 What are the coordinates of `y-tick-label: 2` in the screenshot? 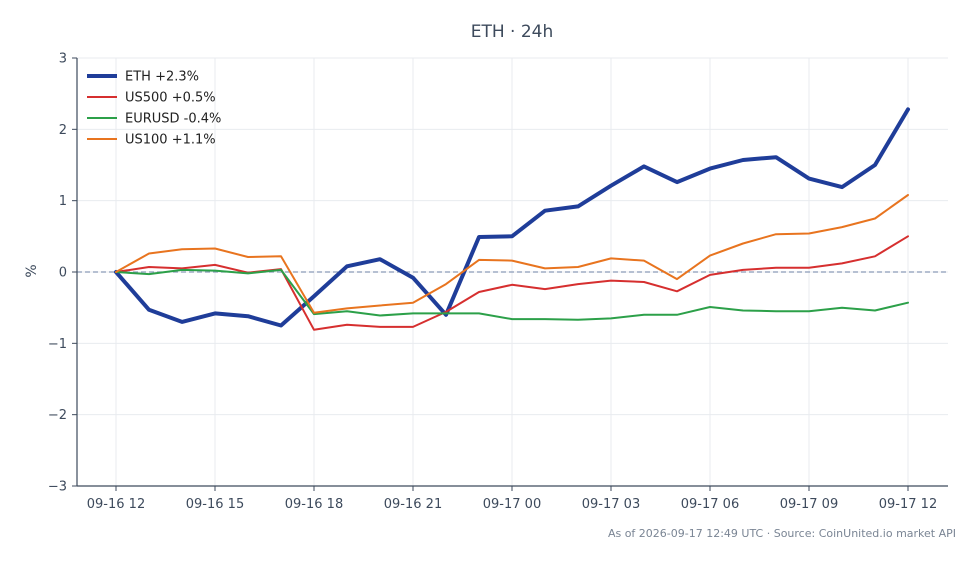 It's located at (63, 130).